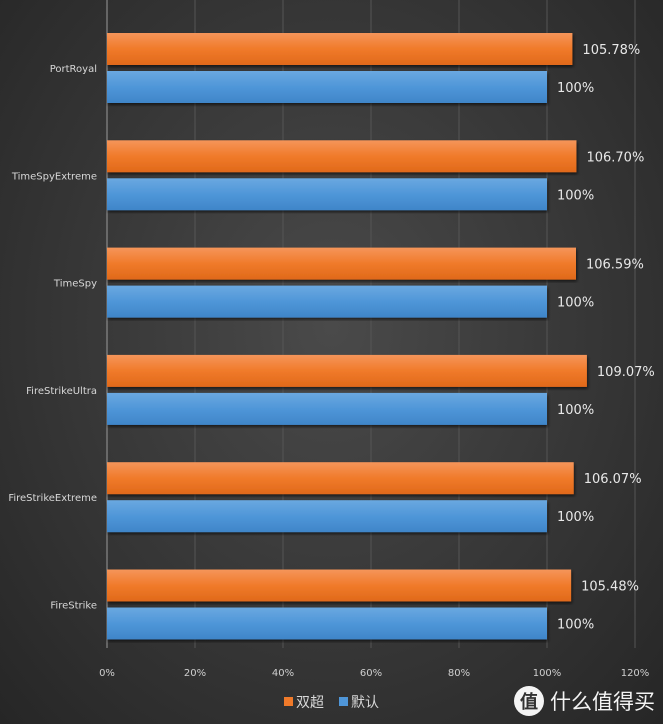 The height and width of the screenshot is (724, 663). I want to click on x-tick-label: 20%, so click(195, 673).